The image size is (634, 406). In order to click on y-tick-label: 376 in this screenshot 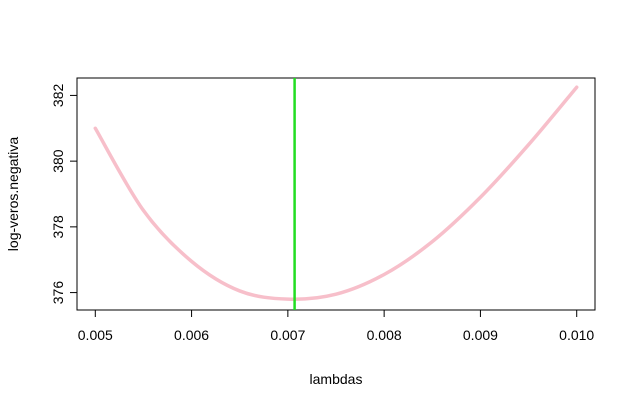, I will do `click(58, 293)`.